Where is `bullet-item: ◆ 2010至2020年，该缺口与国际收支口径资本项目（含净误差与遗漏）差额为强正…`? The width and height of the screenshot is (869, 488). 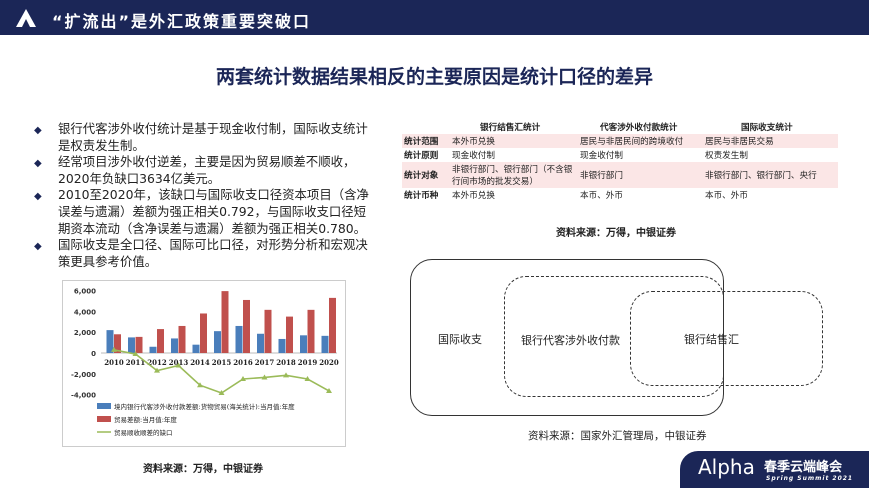
bullet-item: ◆ 2010至2020年，该缺口与国际收支口径资本项目（含净误差与遗漏）差额为强正… is located at coordinates (201, 211).